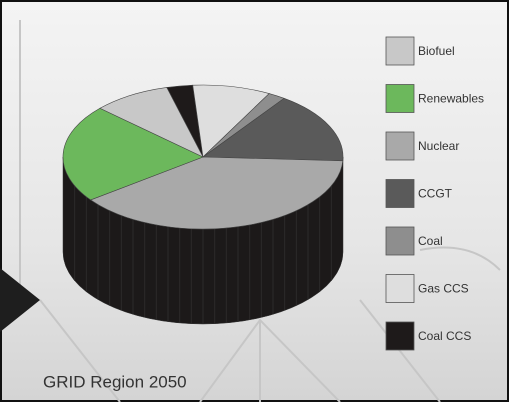  Describe the element at coordinates (451, 99) in the screenshot. I see `legend-label: Renewables` at that location.